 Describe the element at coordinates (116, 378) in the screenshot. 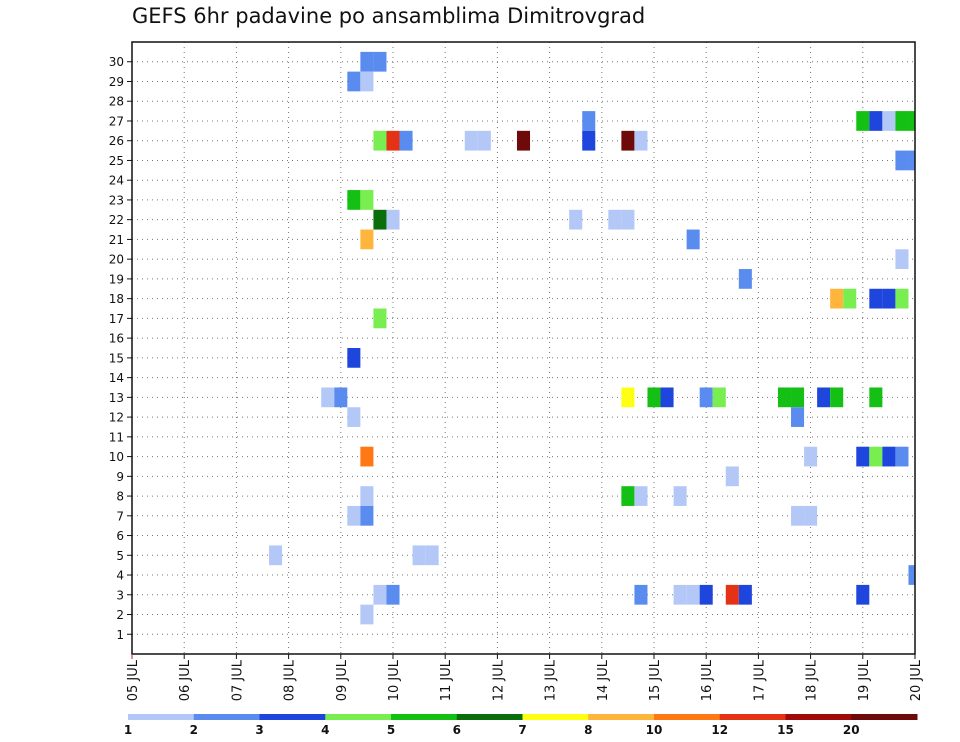

I see `y-tick-label: 14` at that location.